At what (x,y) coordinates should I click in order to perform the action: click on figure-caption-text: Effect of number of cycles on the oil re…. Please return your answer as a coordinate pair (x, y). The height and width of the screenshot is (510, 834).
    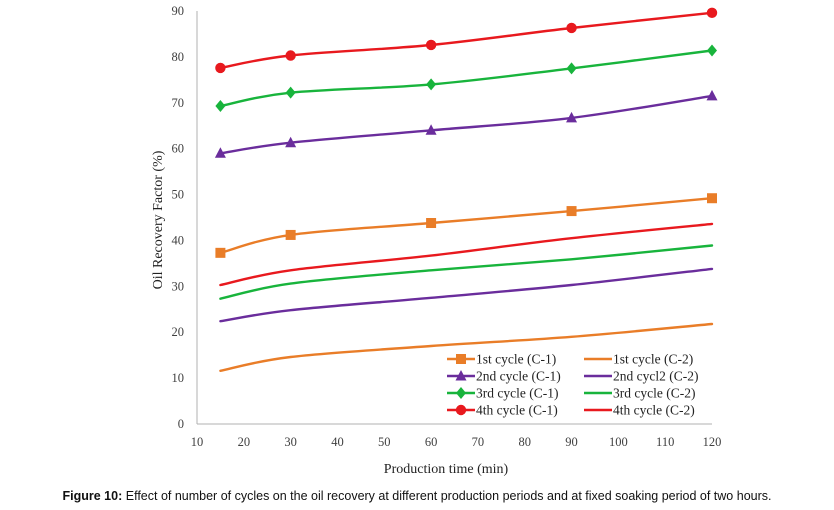
    Looking at the image, I should click on (447, 496).